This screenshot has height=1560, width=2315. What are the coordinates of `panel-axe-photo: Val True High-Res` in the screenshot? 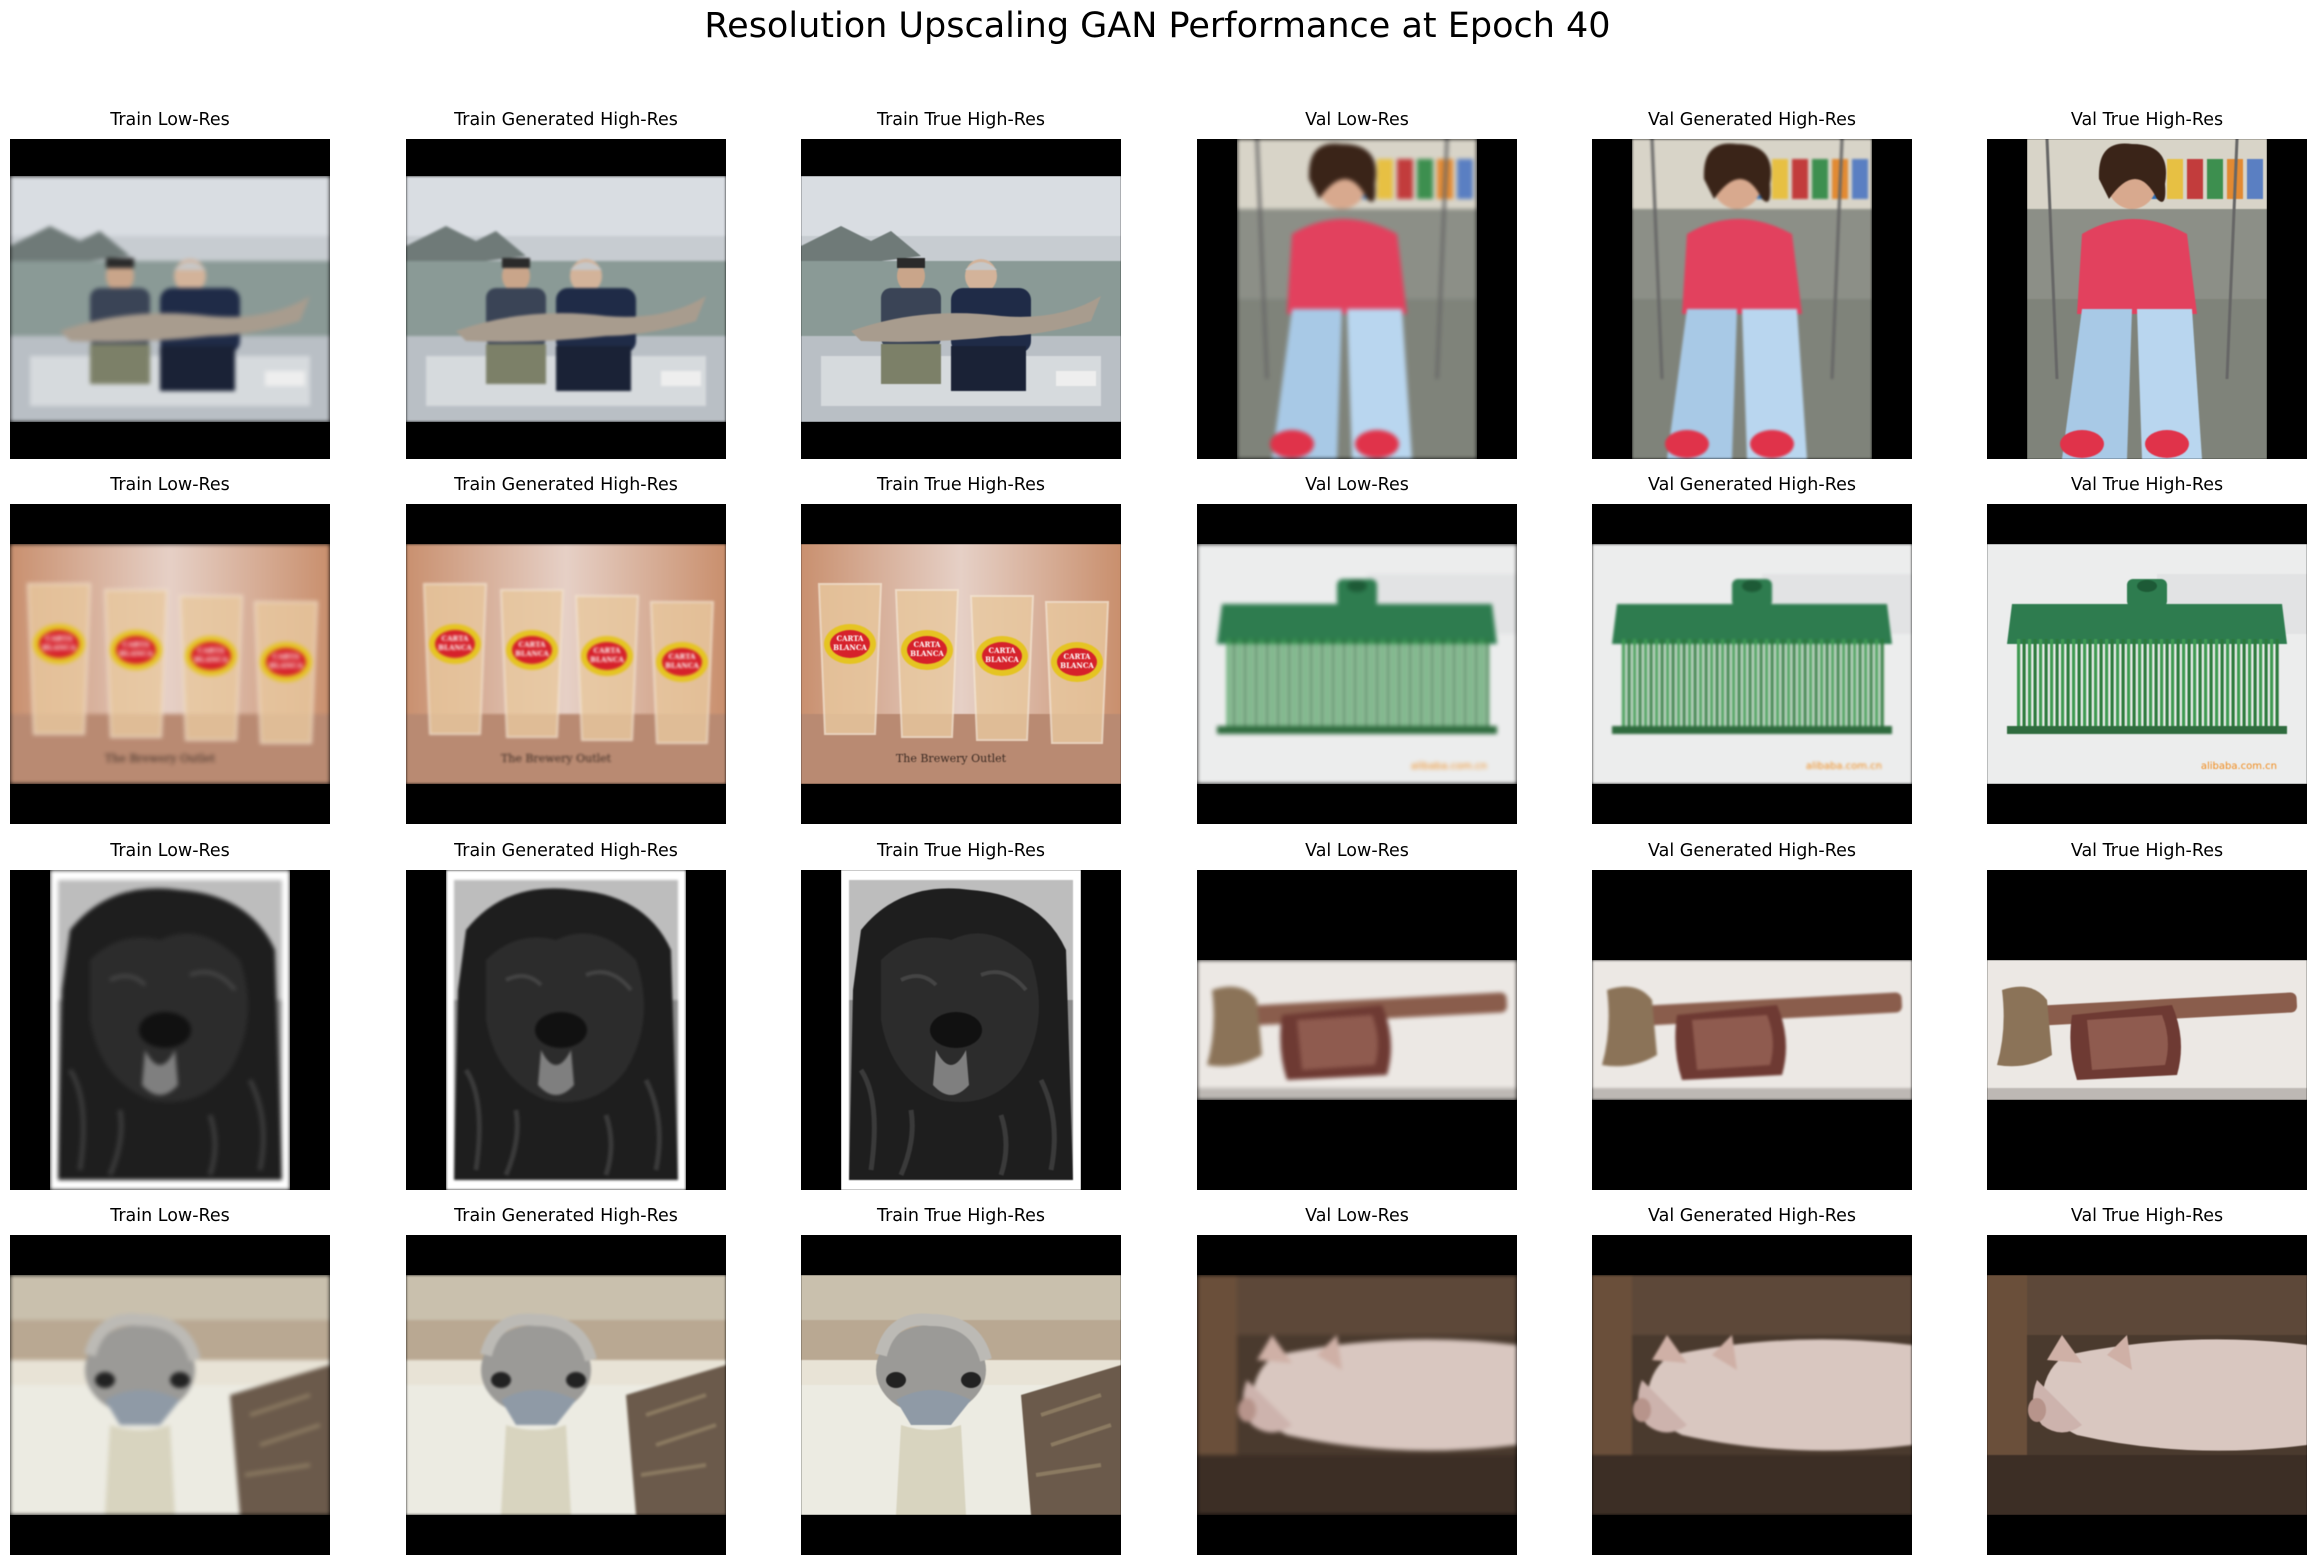 It's located at (2147, 1017).